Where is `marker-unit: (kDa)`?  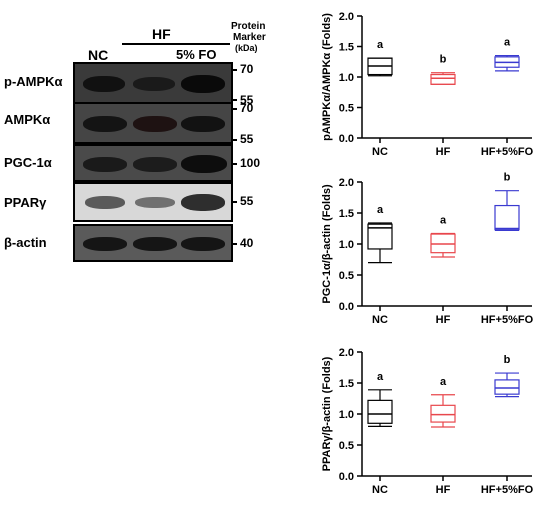 marker-unit: (kDa) is located at coordinates (246, 48).